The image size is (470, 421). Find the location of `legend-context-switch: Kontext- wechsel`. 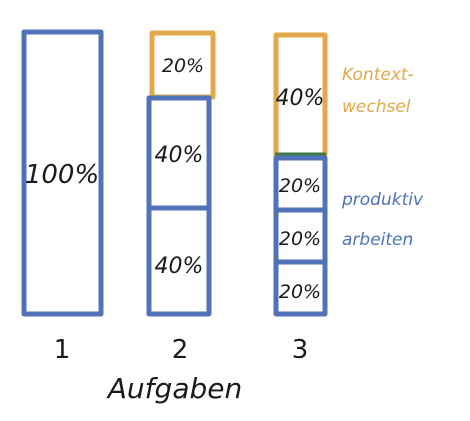

legend-context-switch: Kontext- wechsel is located at coordinates (378, 91).